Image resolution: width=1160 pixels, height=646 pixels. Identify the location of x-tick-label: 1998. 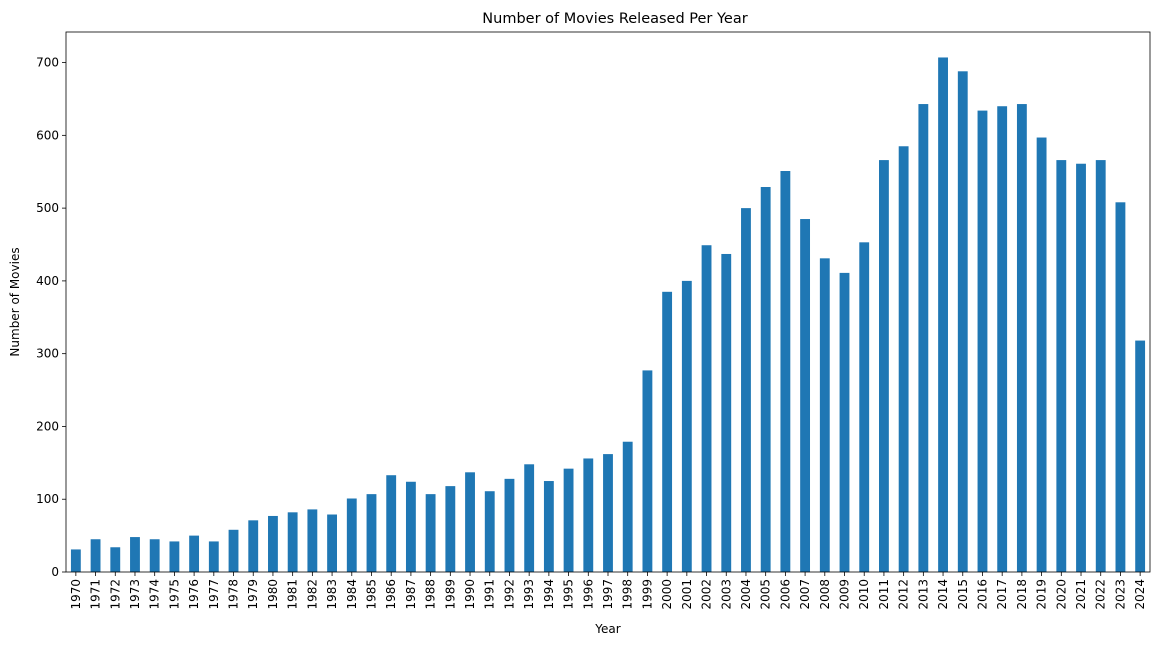
(628, 594).